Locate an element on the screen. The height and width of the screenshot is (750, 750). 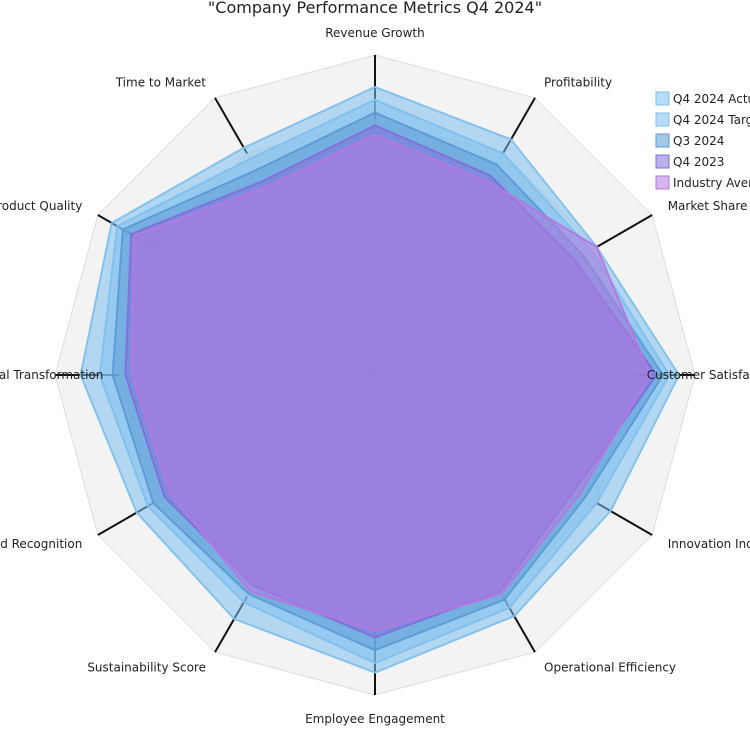
axis-label-4: Innovation Index is located at coordinates (709, 544).